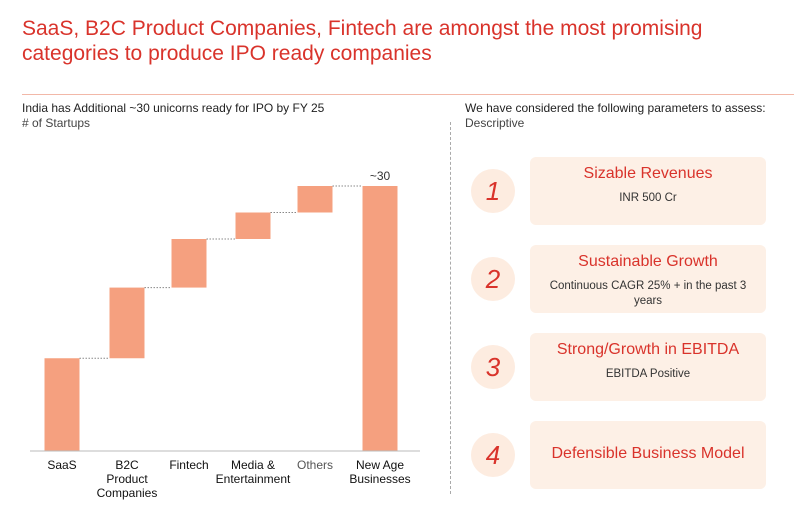 This screenshot has height=515, width=800. Describe the element at coordinates (493, 367) in the screenshot. I see `step-number: 3` at that location.